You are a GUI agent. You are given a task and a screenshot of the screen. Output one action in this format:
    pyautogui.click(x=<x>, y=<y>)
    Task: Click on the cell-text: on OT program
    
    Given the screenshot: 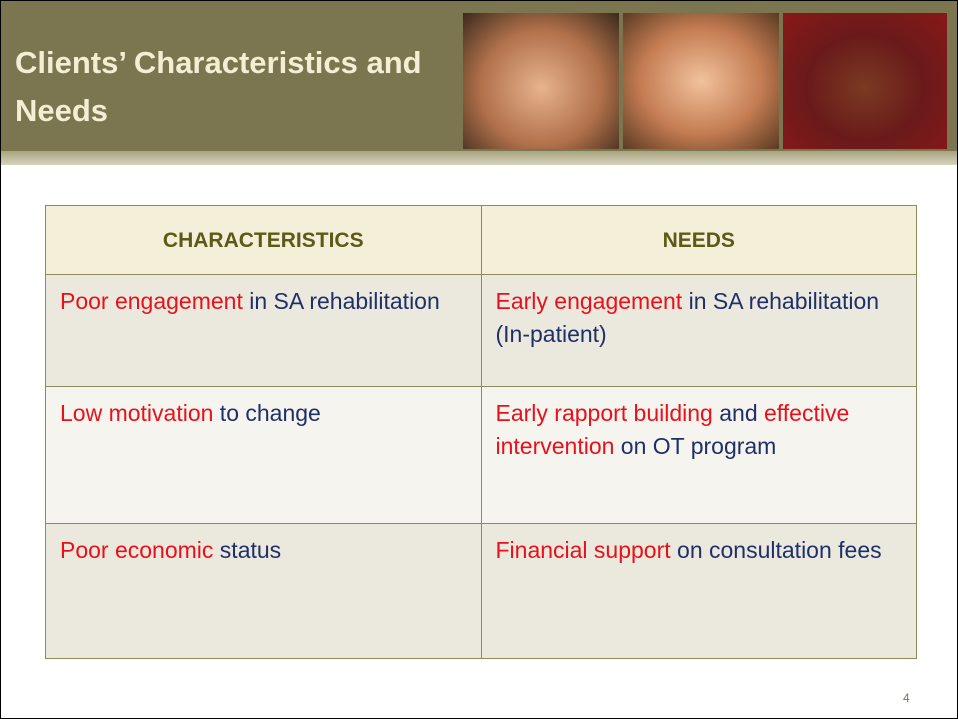 What is the action you would take?
    pyautogui.click(x=695, y=446)
    